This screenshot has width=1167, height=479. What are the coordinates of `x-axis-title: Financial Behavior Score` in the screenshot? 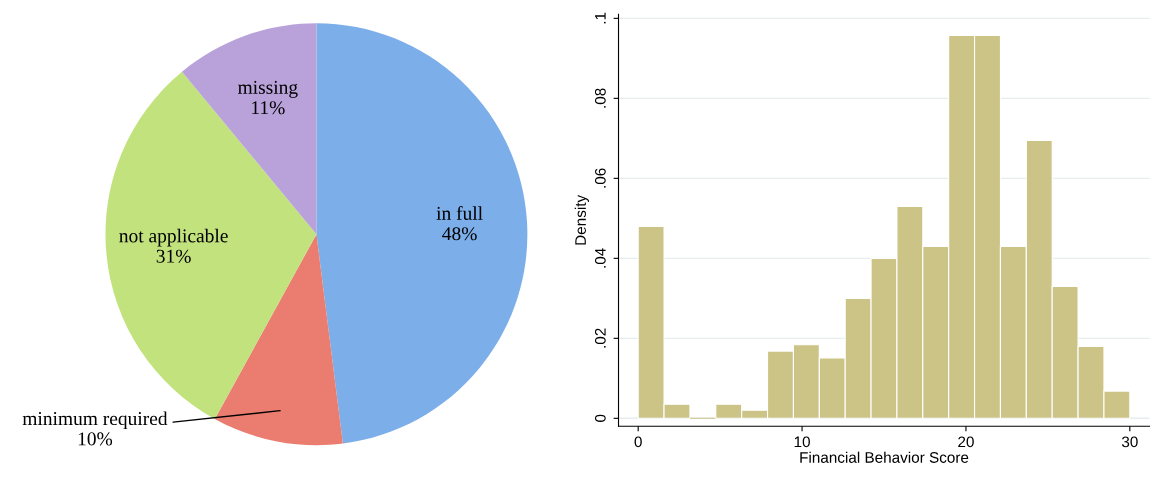 It's located at (884, 457).